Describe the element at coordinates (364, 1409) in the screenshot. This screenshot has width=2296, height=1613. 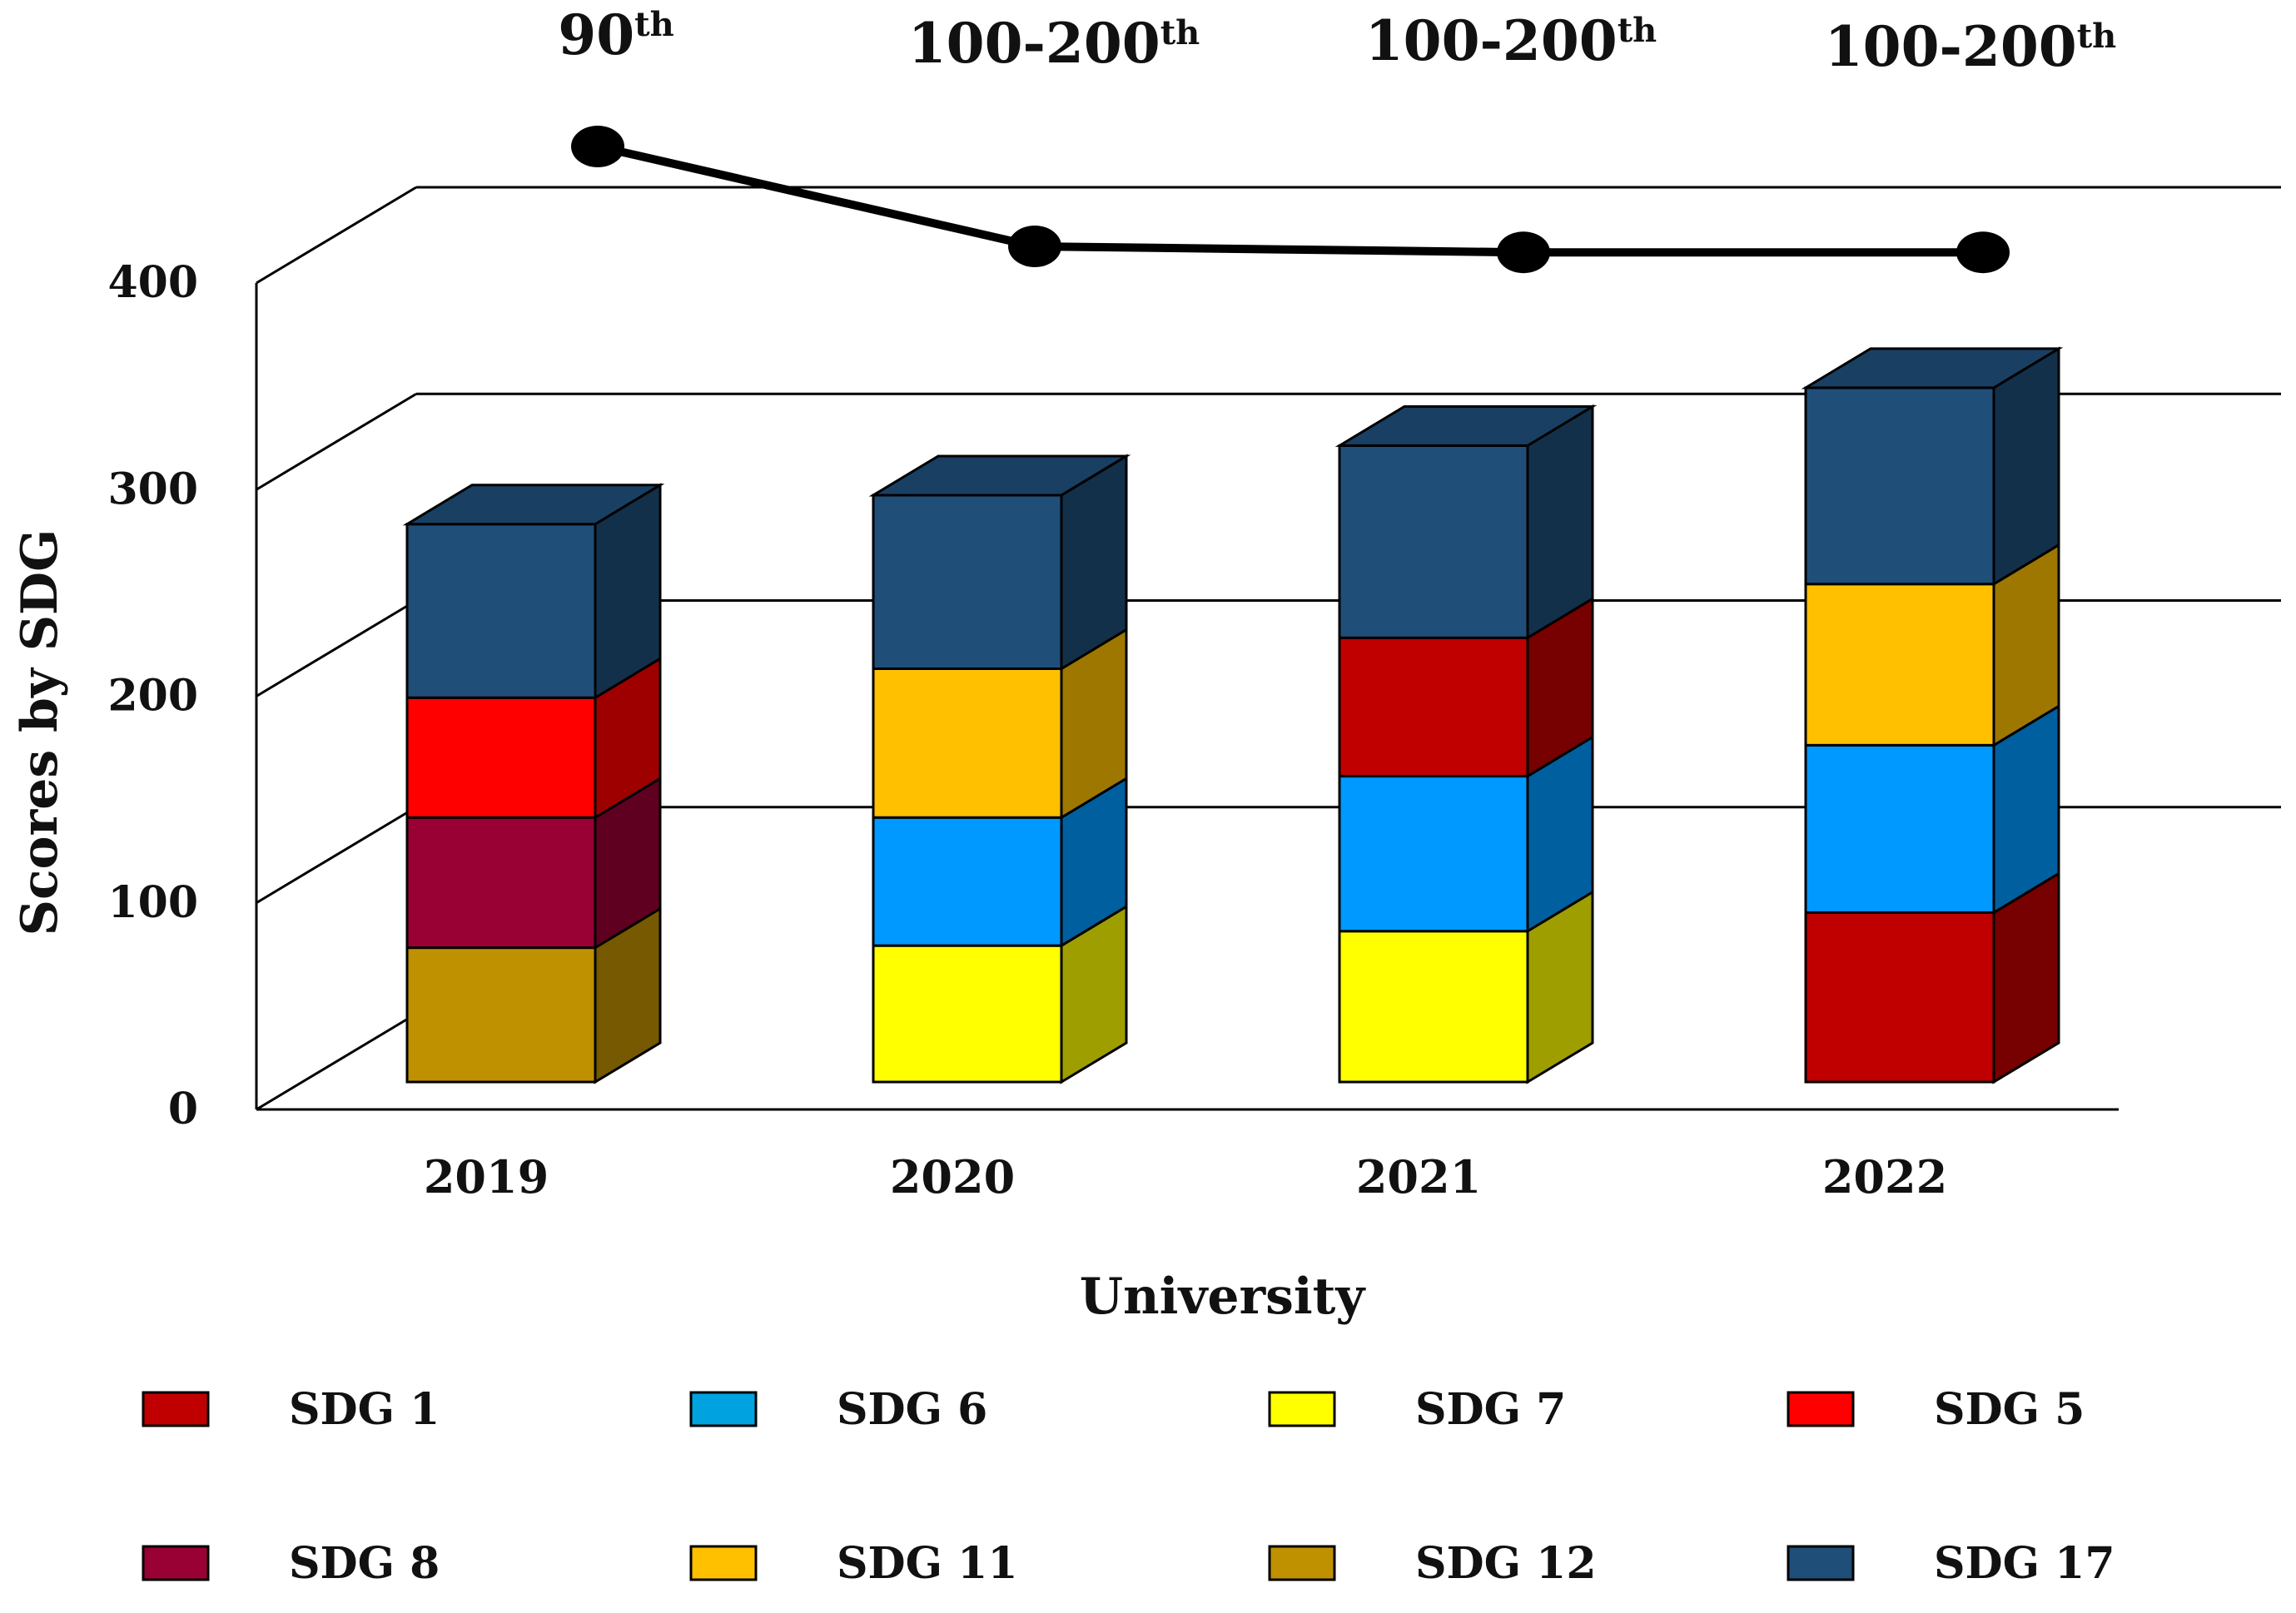
I see `legend-label: SDG 1` at that location.